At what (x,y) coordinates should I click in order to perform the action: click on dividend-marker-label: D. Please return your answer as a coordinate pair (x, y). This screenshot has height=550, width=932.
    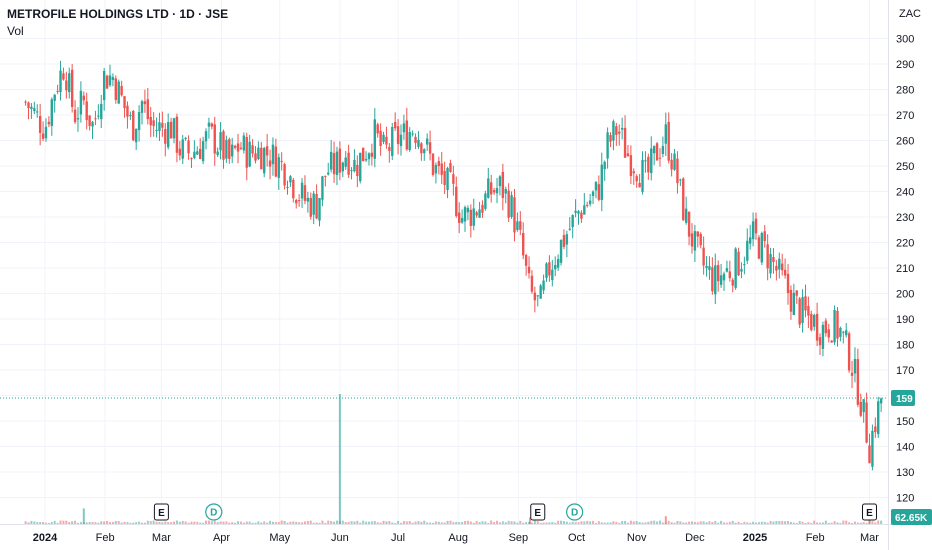
    Looking at the image, I should click on (213, 513).